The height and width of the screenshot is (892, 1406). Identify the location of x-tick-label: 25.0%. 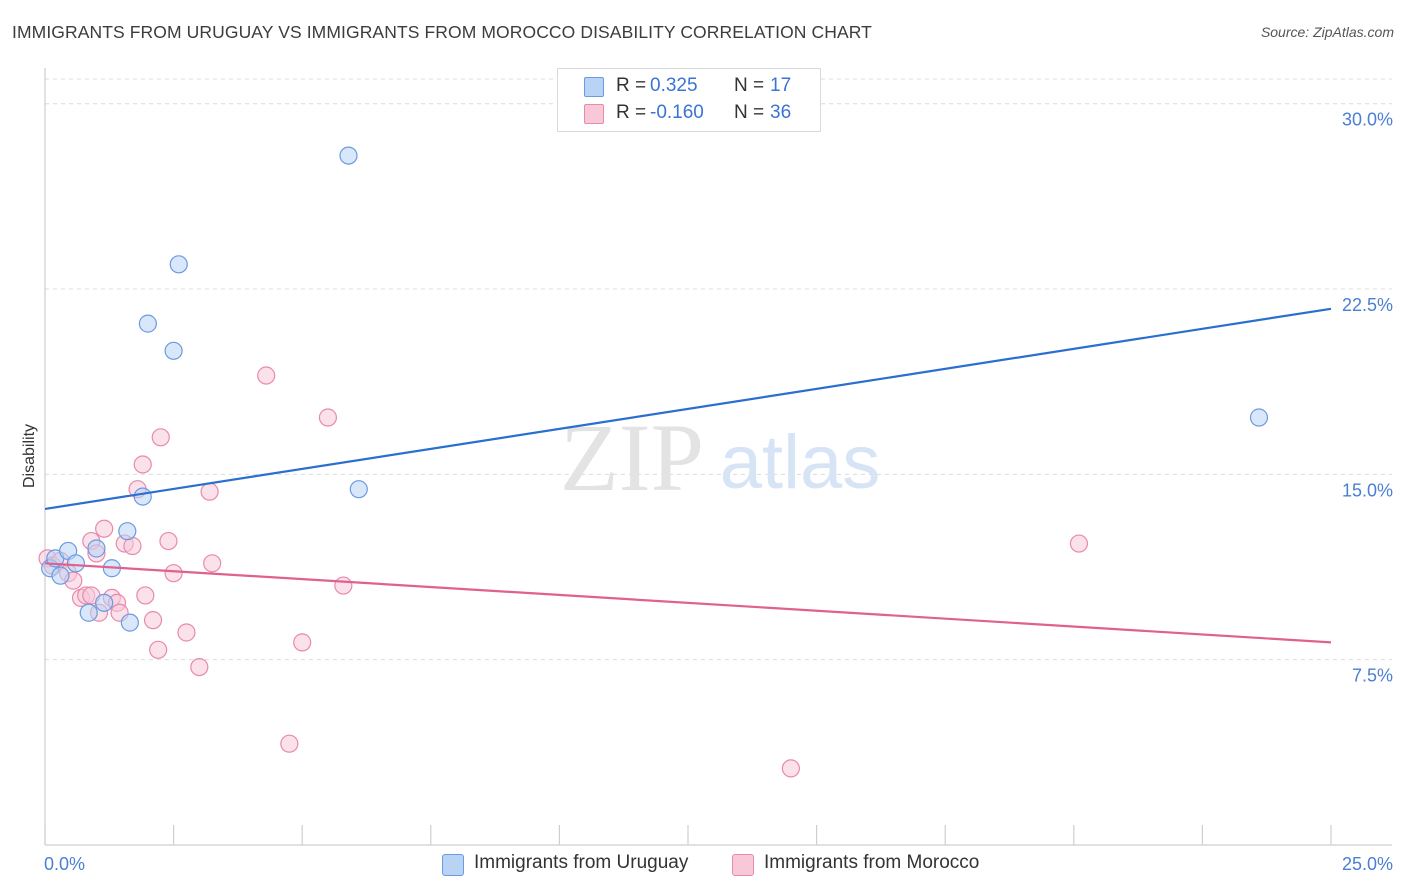
(1367, 864).